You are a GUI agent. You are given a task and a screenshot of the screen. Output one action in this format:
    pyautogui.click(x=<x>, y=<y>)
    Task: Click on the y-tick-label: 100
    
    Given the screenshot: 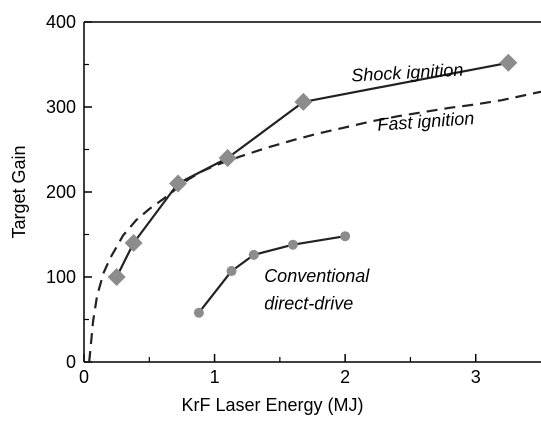 What is the action you would take?
    pyautogui.click(x=61, y=277)
    